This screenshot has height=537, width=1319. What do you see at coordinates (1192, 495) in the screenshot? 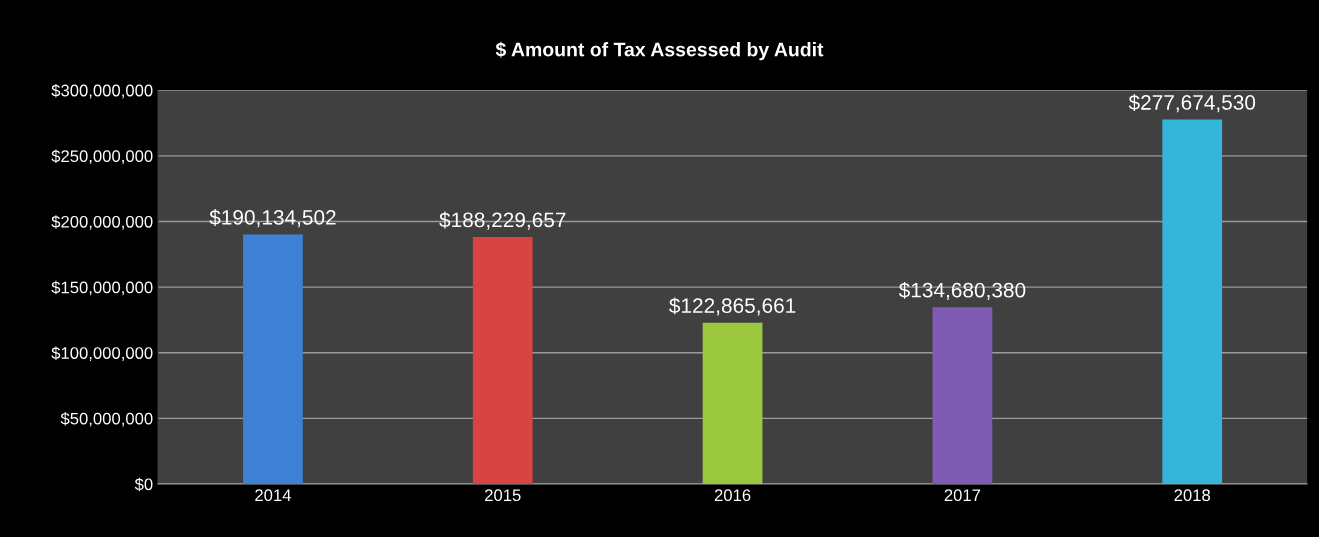
I see `x-tick-label: 2018` at bounding box center [1192, 495].